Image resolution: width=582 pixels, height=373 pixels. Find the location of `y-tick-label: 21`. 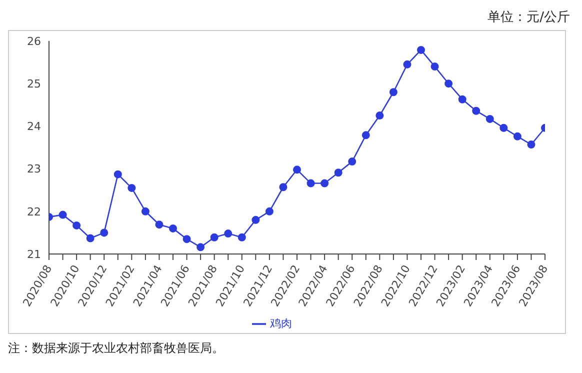

y-tick-label: 21 is located at coordinates (34, 254).